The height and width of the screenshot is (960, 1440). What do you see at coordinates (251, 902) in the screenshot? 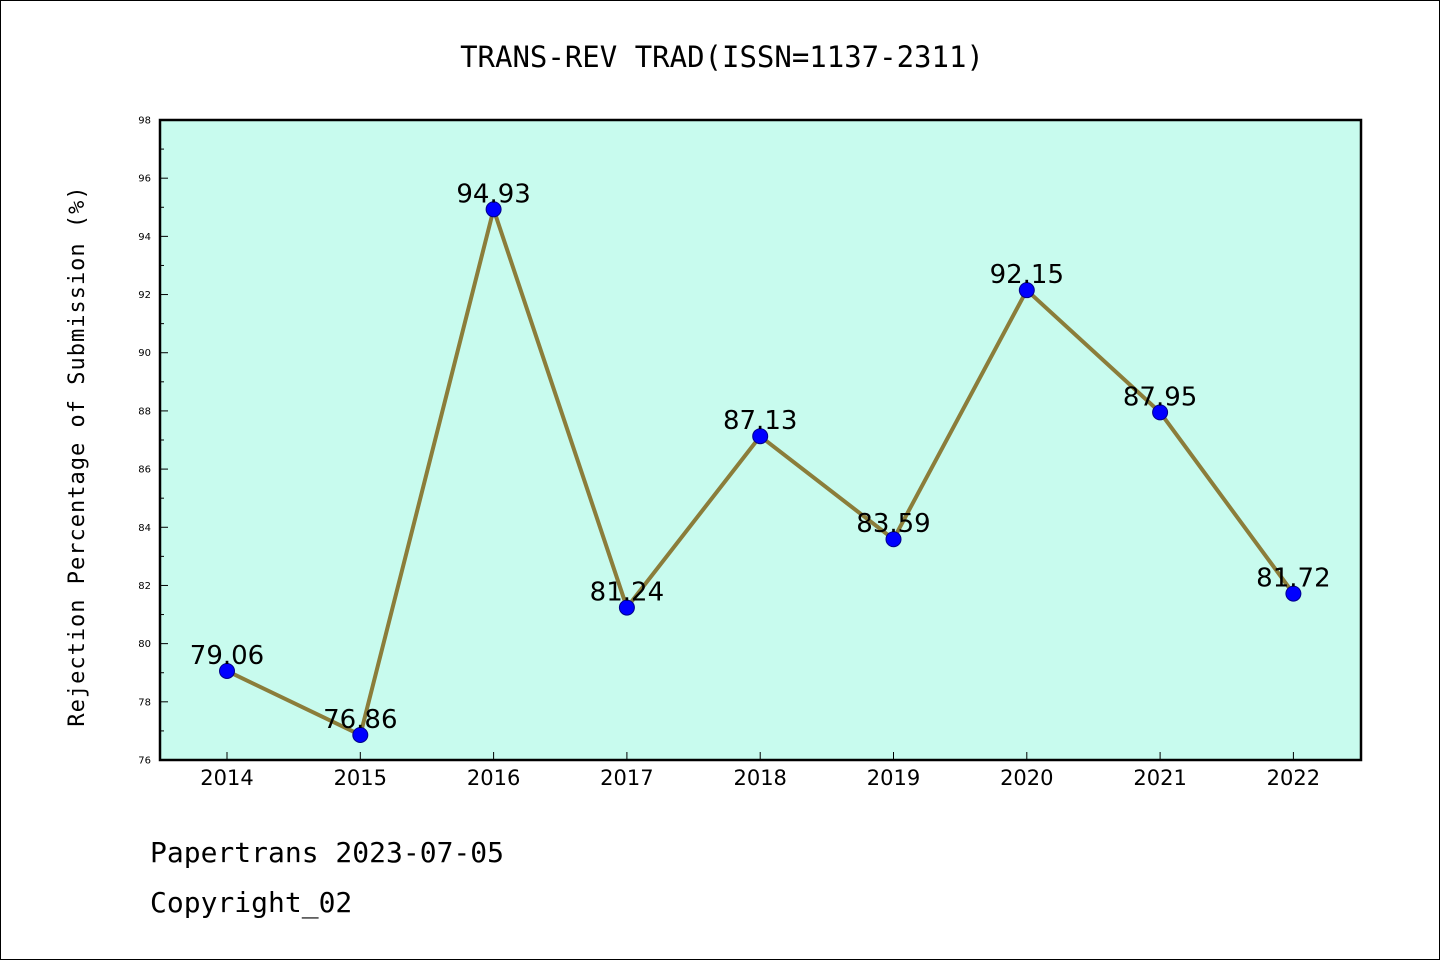
I see `footer-copyright: Copyright_02` at bounding box center [251, 902].